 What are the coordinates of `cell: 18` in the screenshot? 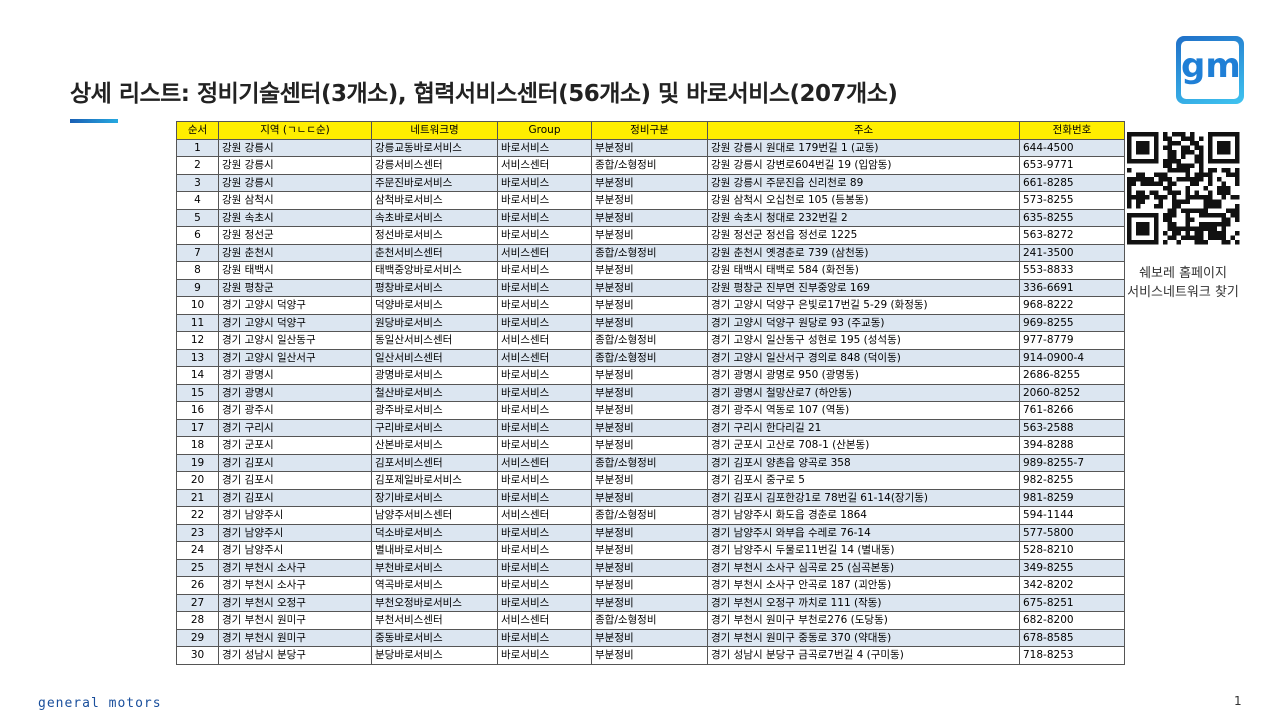 It's located at (197, 445).